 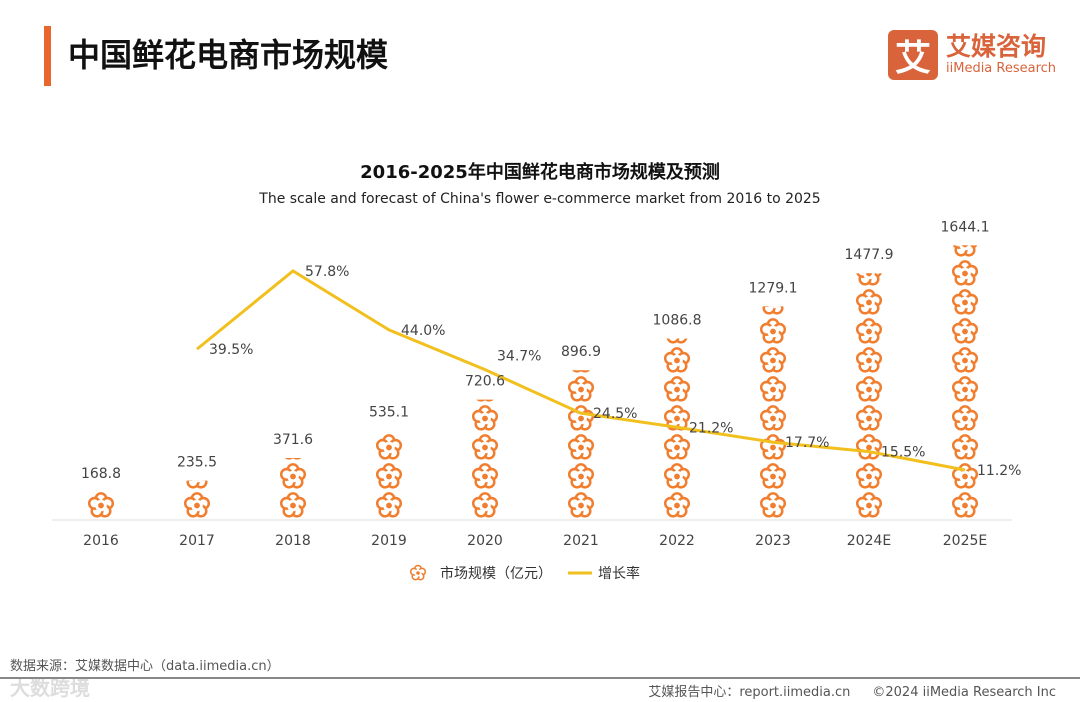 I want to click on report-link: 艾媒报告中心：report.iimedia.cn, so click(x=749, y=692).